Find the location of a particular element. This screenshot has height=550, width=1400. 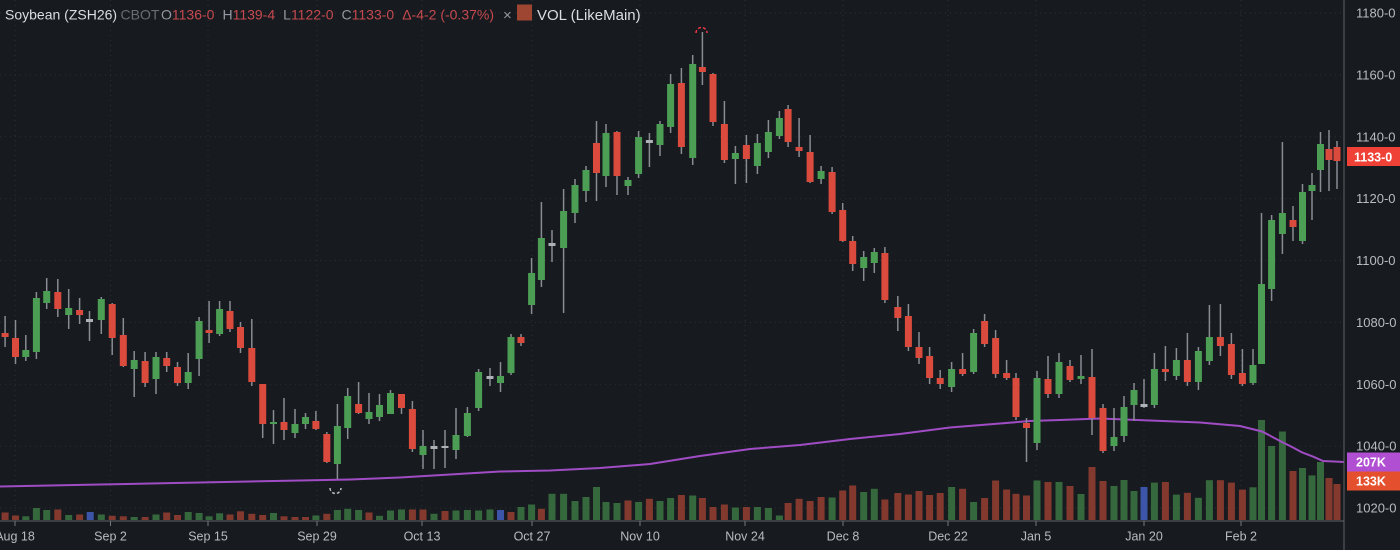

svg-text: Sep 29 is located at coordinates (317, 537).